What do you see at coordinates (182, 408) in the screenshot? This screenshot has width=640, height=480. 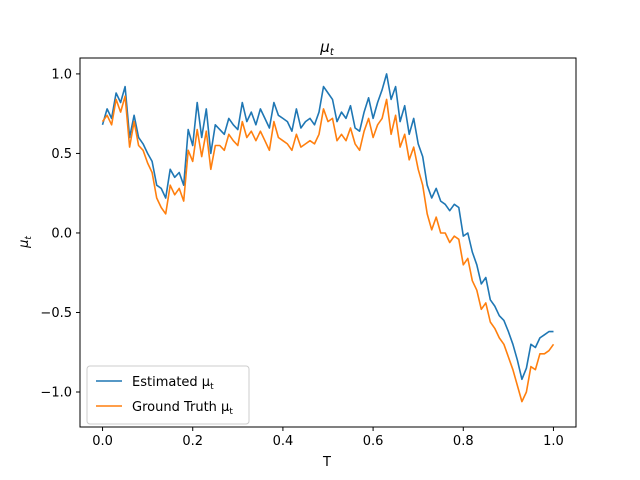 I see `legend-label-ground-truth: Ground Truth μt` at bounding box center [182, 408].